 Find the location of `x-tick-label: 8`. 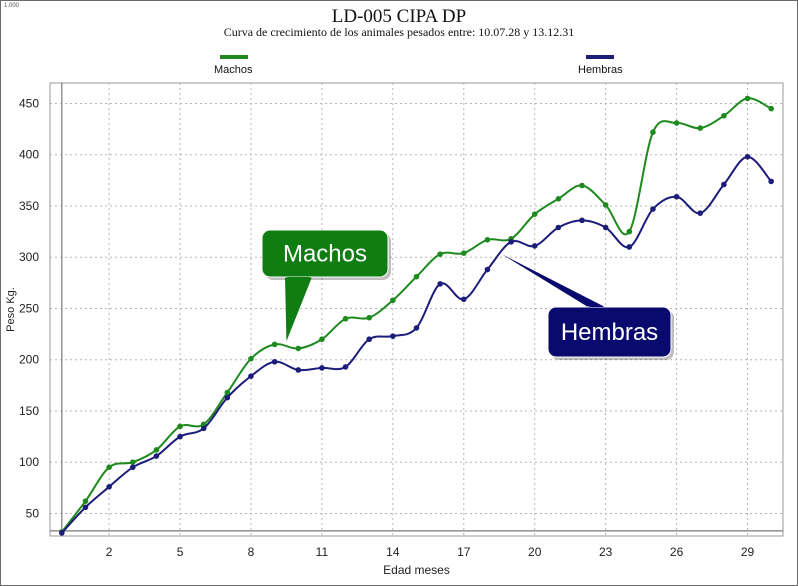

x-tick-label: 8 is located at coordinates (251, 552).